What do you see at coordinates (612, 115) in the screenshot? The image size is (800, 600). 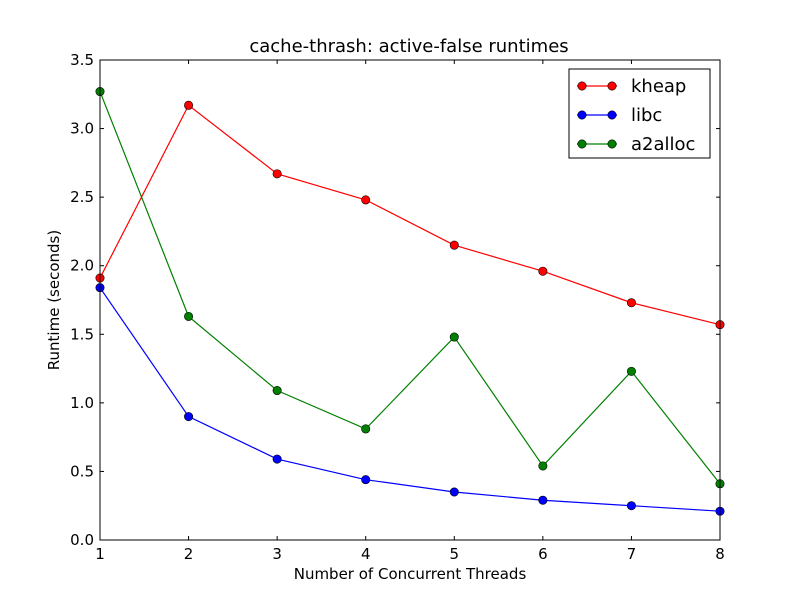 I see `legend-marker-end-libc` at bounding box center [612, 115].